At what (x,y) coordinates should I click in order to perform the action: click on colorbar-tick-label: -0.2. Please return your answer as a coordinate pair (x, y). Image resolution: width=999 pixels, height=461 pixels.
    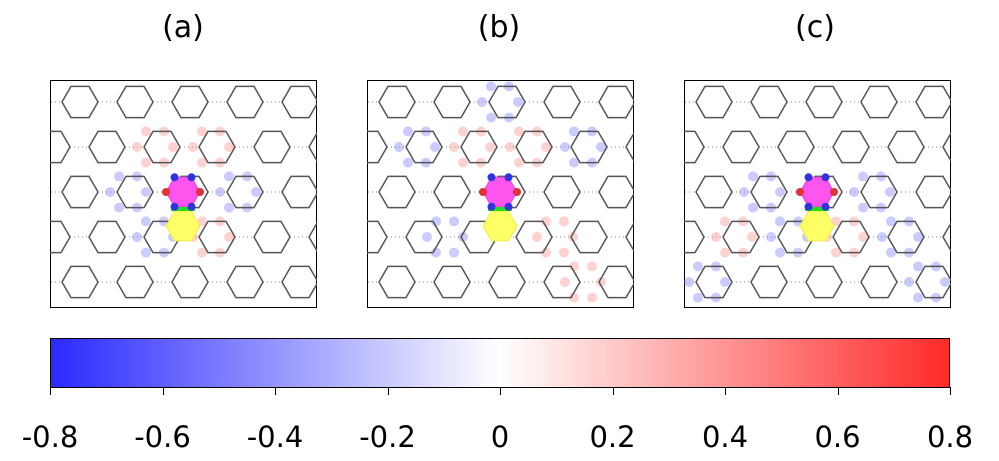
    Looking at the image, I should click on (387, 437).